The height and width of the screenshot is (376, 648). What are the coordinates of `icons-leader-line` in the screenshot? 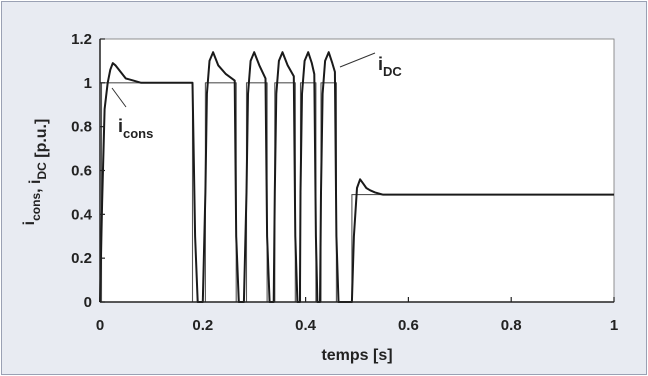 It's located at (119, 97).